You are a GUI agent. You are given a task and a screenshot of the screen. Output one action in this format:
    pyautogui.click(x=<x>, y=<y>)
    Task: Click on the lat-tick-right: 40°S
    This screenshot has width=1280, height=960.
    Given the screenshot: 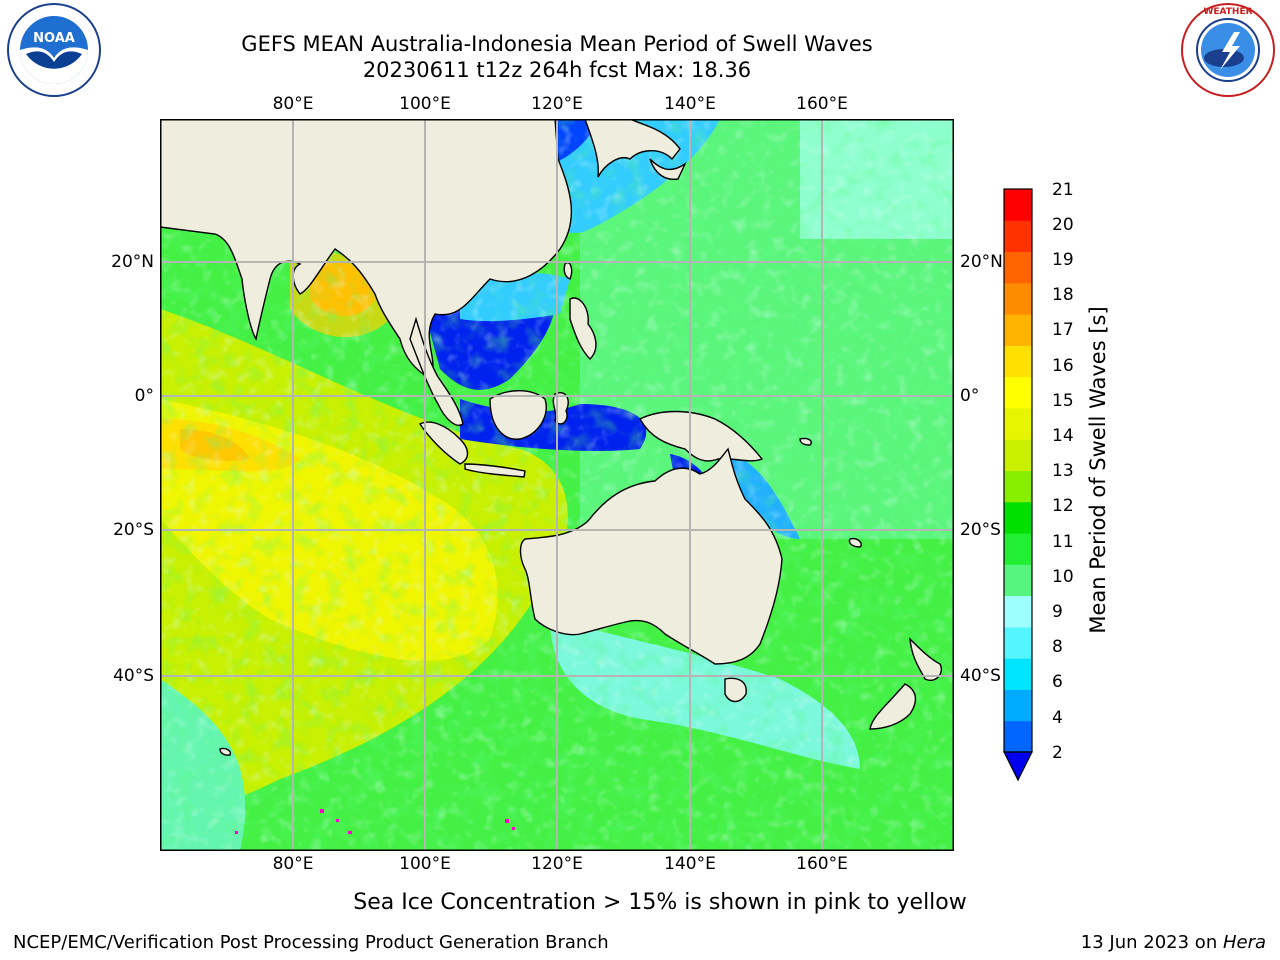 What is the action you would take?
    pyautogui.click(x=980, y=676)
    